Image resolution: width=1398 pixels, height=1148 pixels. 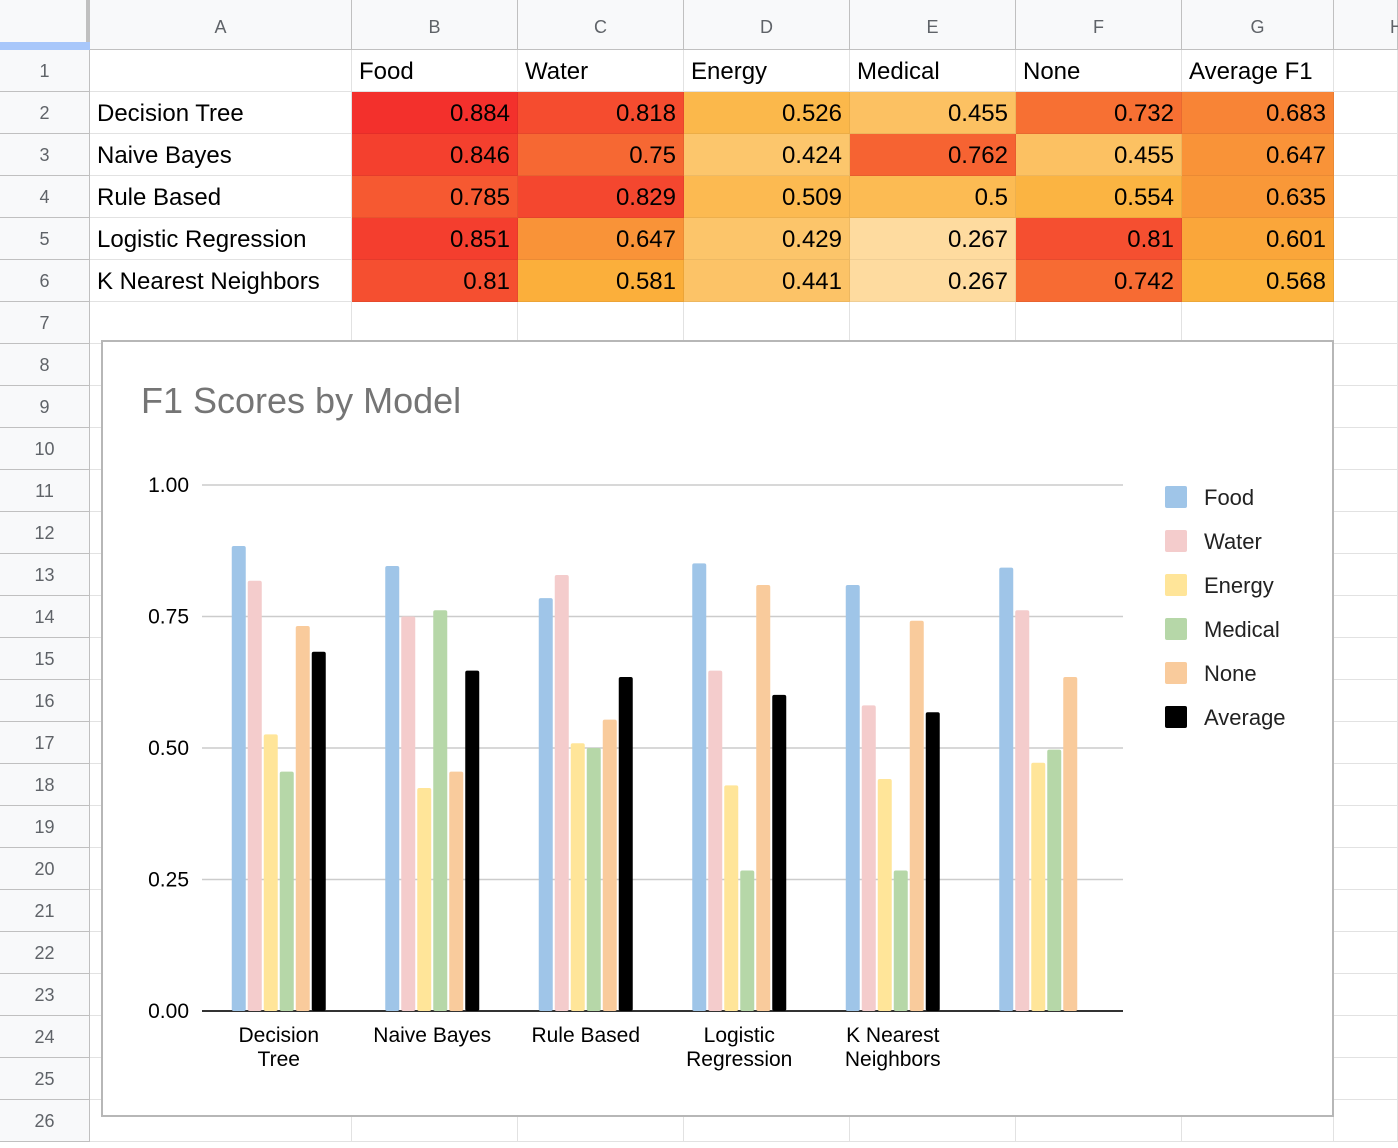 I want to click on row-header-2: 2, so click(x=45, y=113).